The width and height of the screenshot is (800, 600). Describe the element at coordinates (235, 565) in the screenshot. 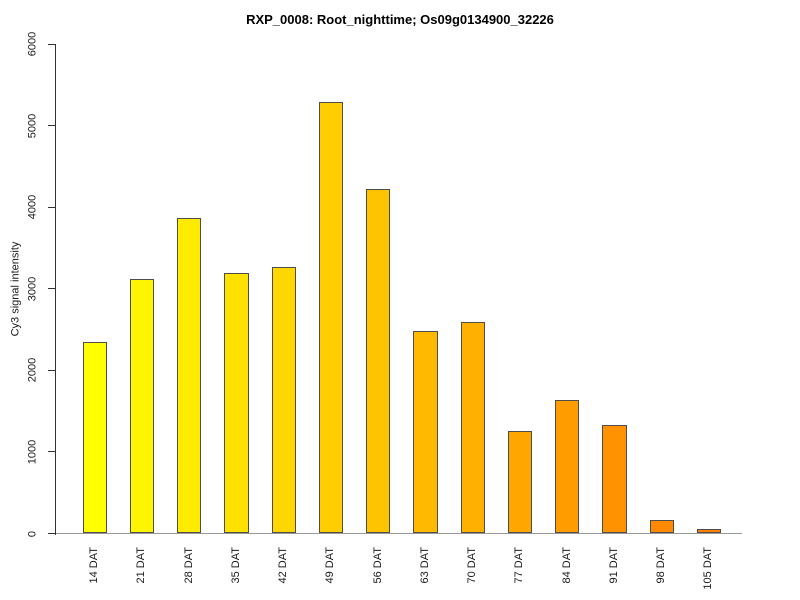

I see `x-tick-label: 35 DAT` at that location.